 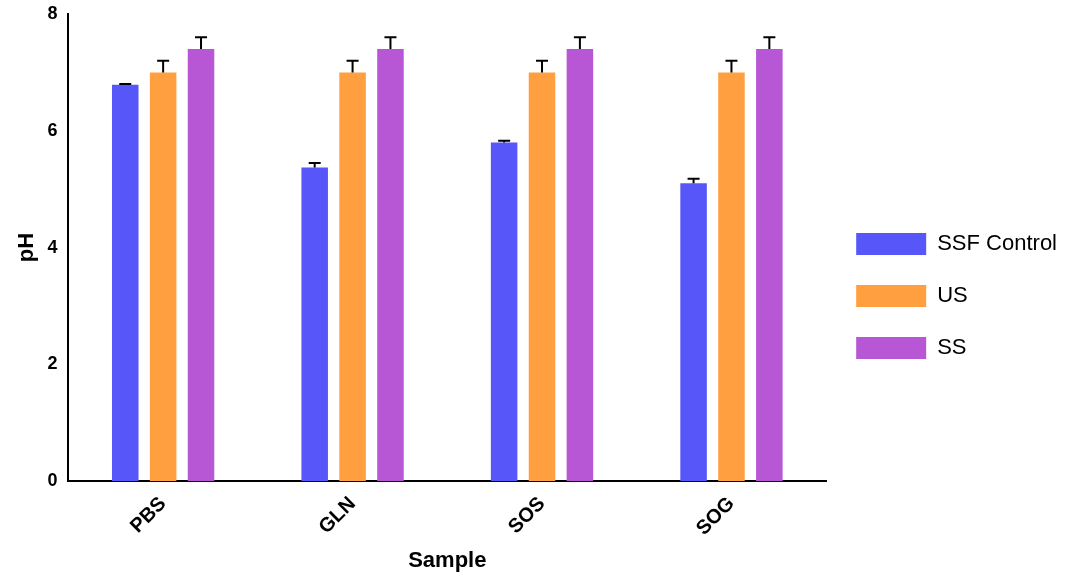 What do you see at coordinates (952, 295) in the screenshot?
I see `legend-label: US` at bounding box center [952, 295].